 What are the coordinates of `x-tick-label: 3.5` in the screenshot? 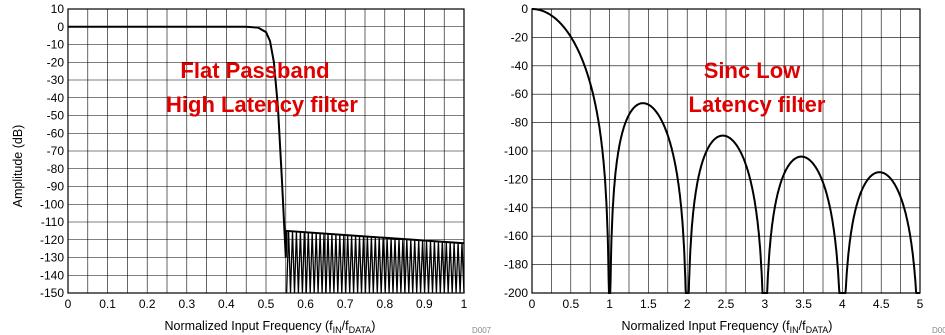 It's located at (803, 304).